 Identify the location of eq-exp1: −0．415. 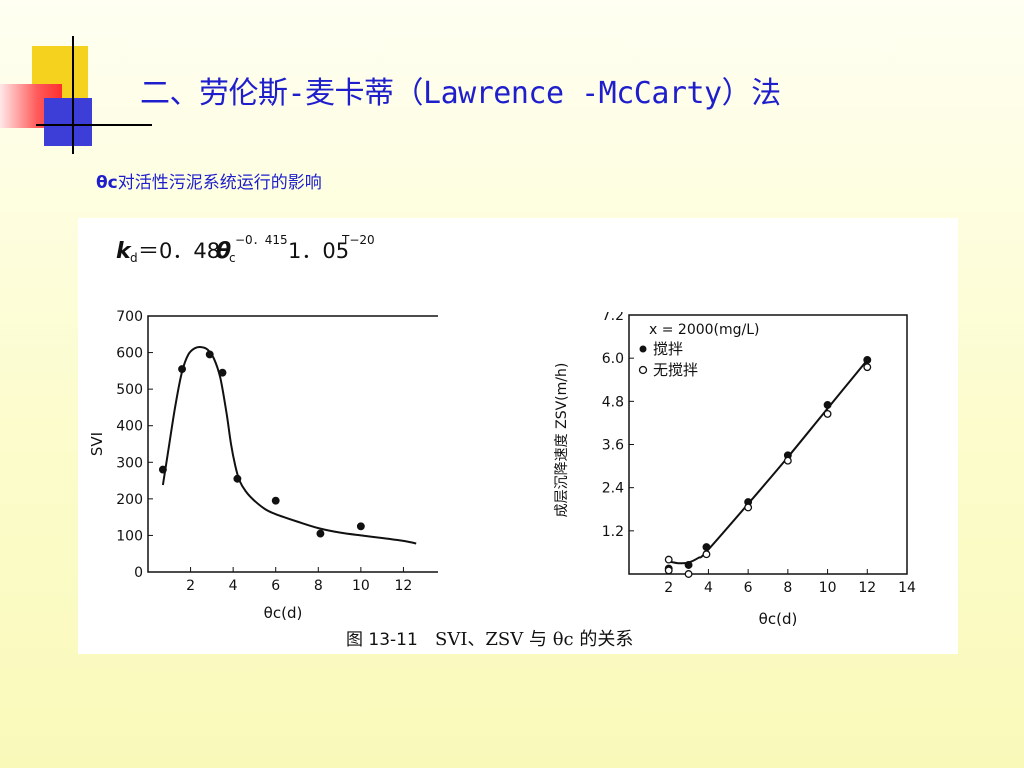
(261, 240).